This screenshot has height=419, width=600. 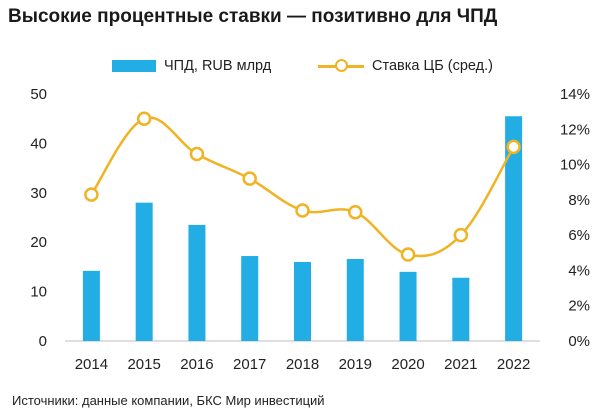 I want to click on x-tick-label: 2021, so click(x=460, y=364).